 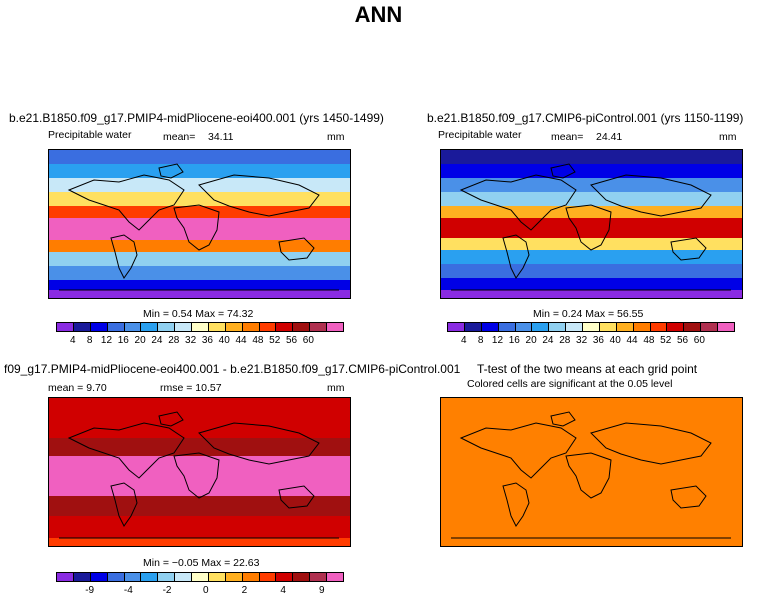 I want to click on panel2-colorbar, so click(x=591, y=327).